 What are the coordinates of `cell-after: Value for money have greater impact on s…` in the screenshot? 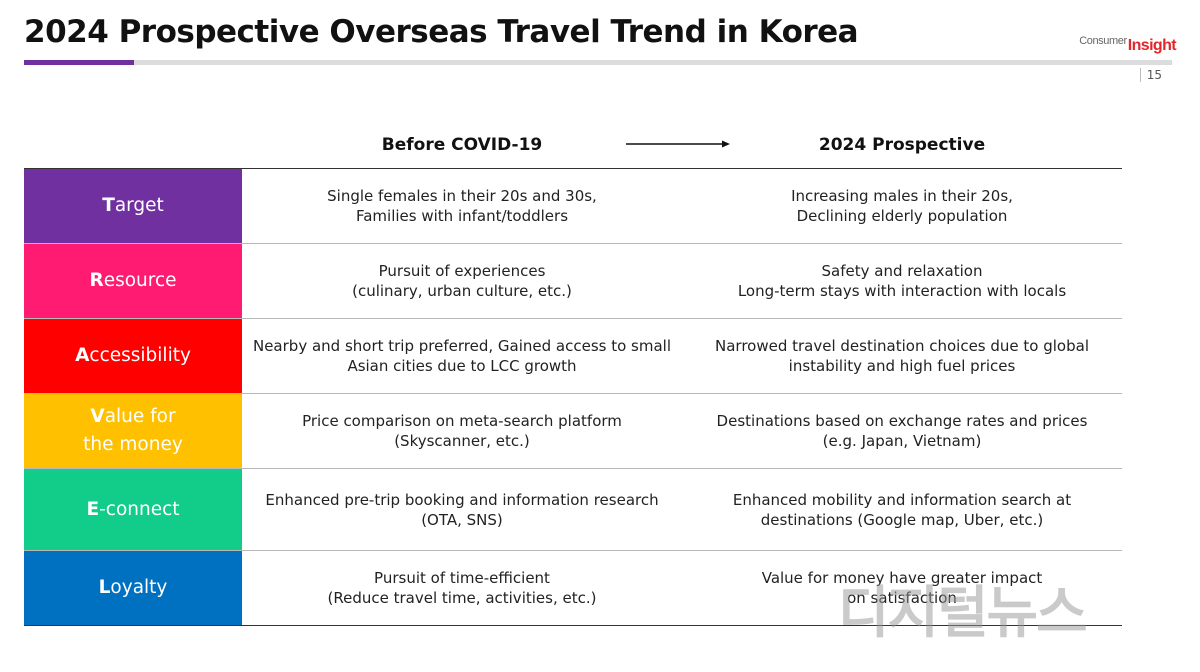 It's located at (902, 588).